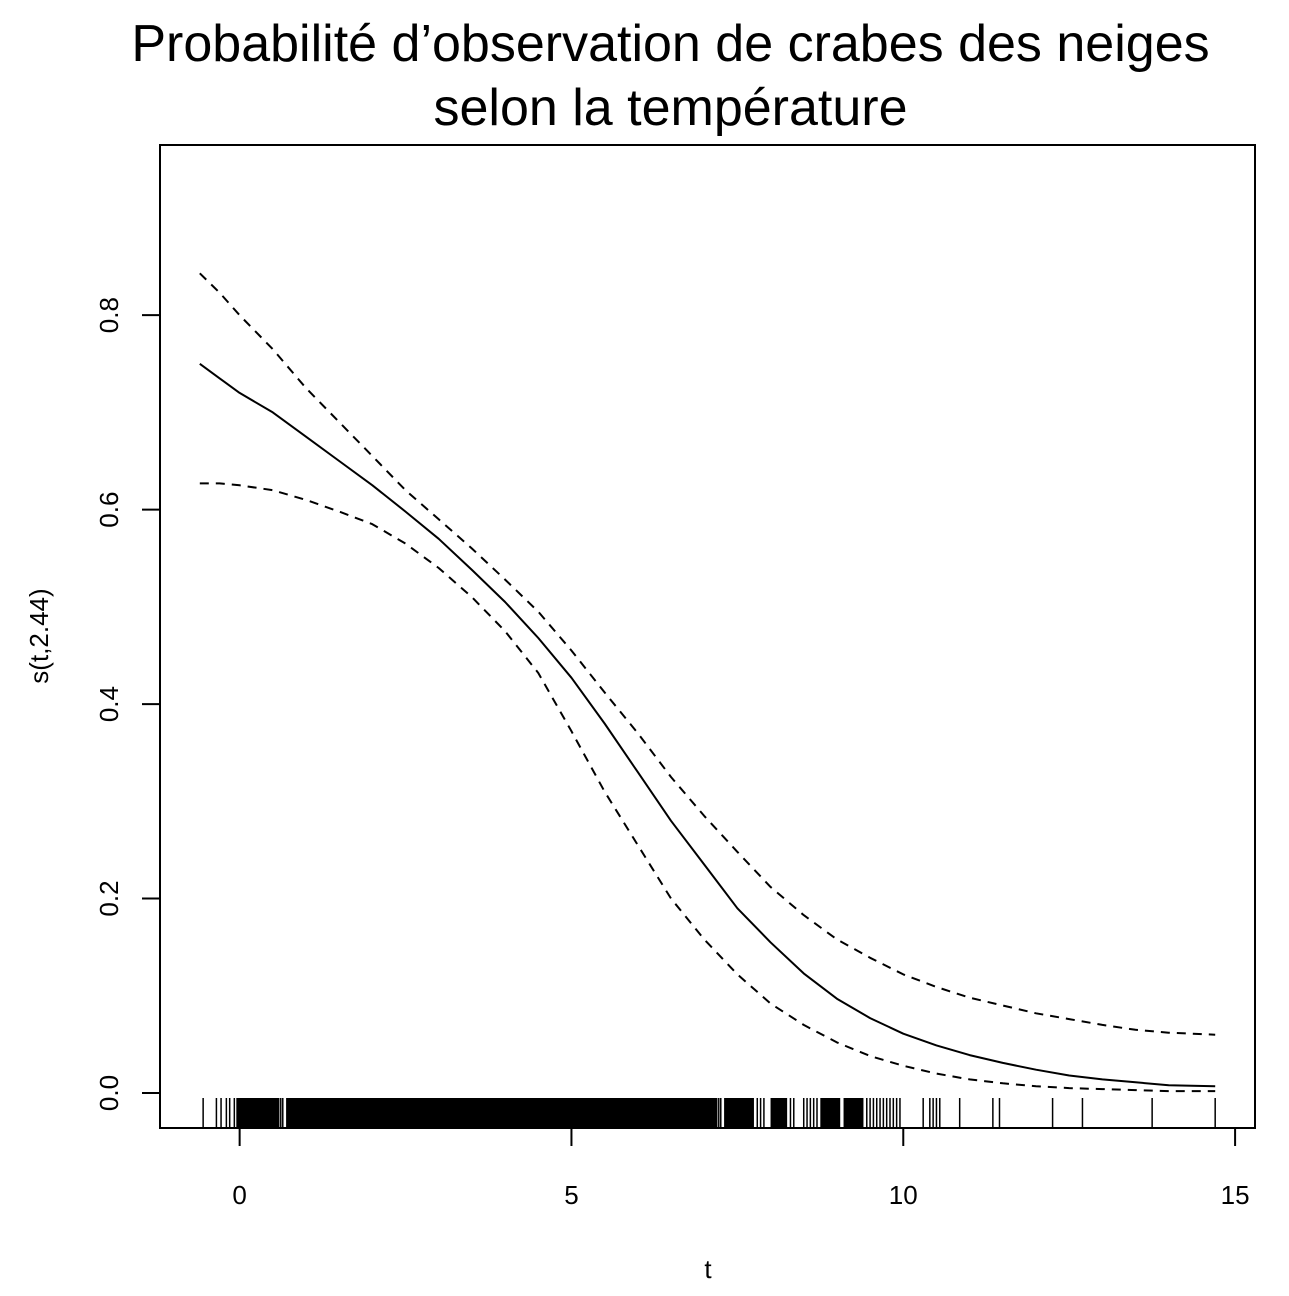  I want to click on y-tick-label: 0.8, so click(109, 315).